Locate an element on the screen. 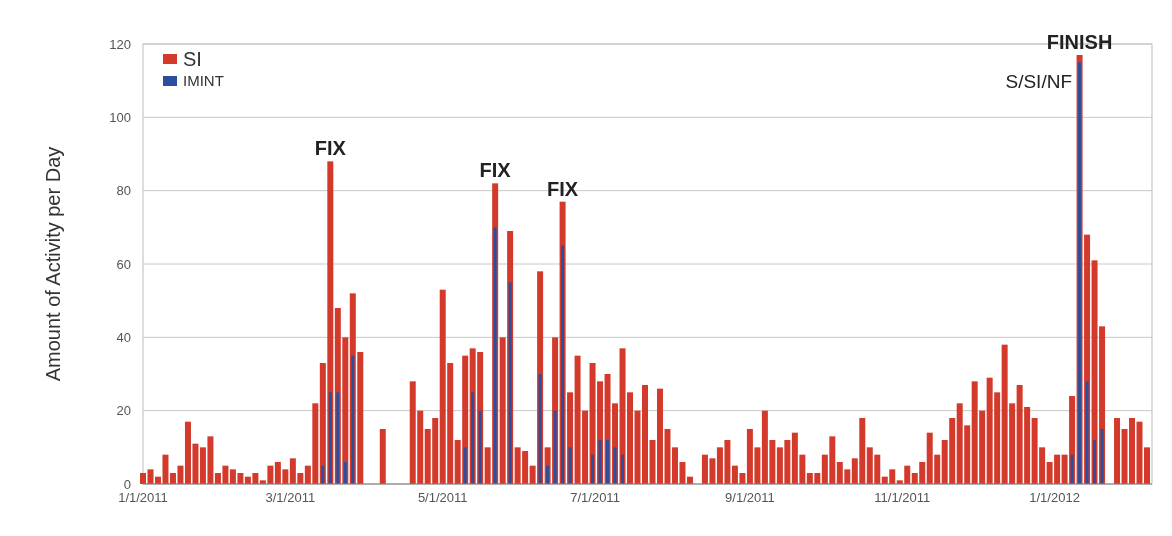  y-tick-label: 0 is located at coordinates (127, 484).